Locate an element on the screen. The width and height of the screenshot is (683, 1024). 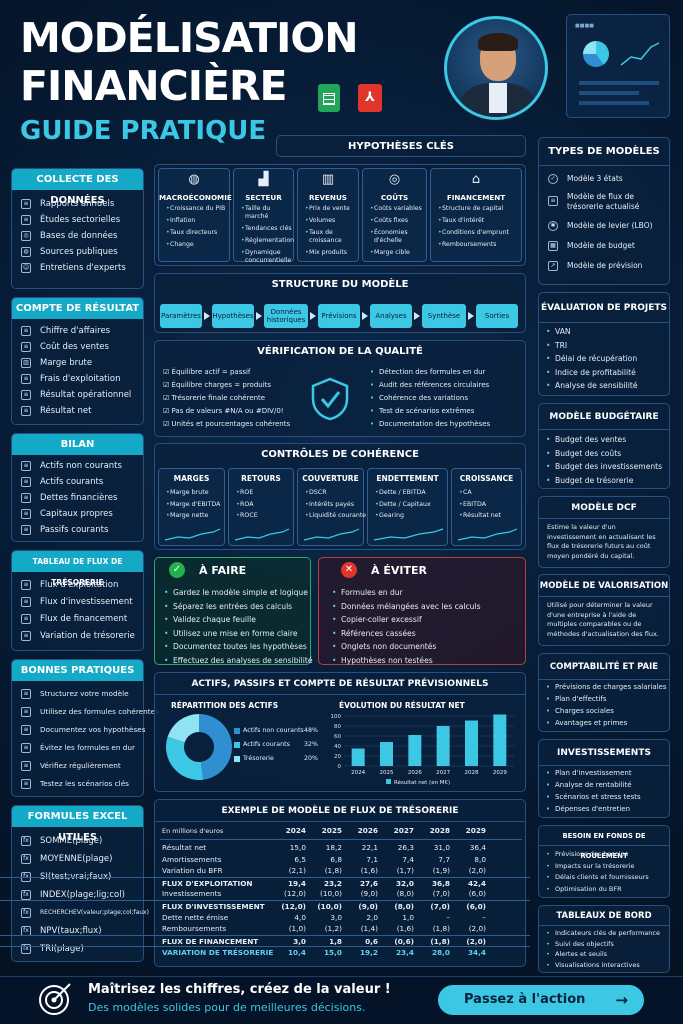
arrow-right-icon: → is located at coordinates (621, 1000).